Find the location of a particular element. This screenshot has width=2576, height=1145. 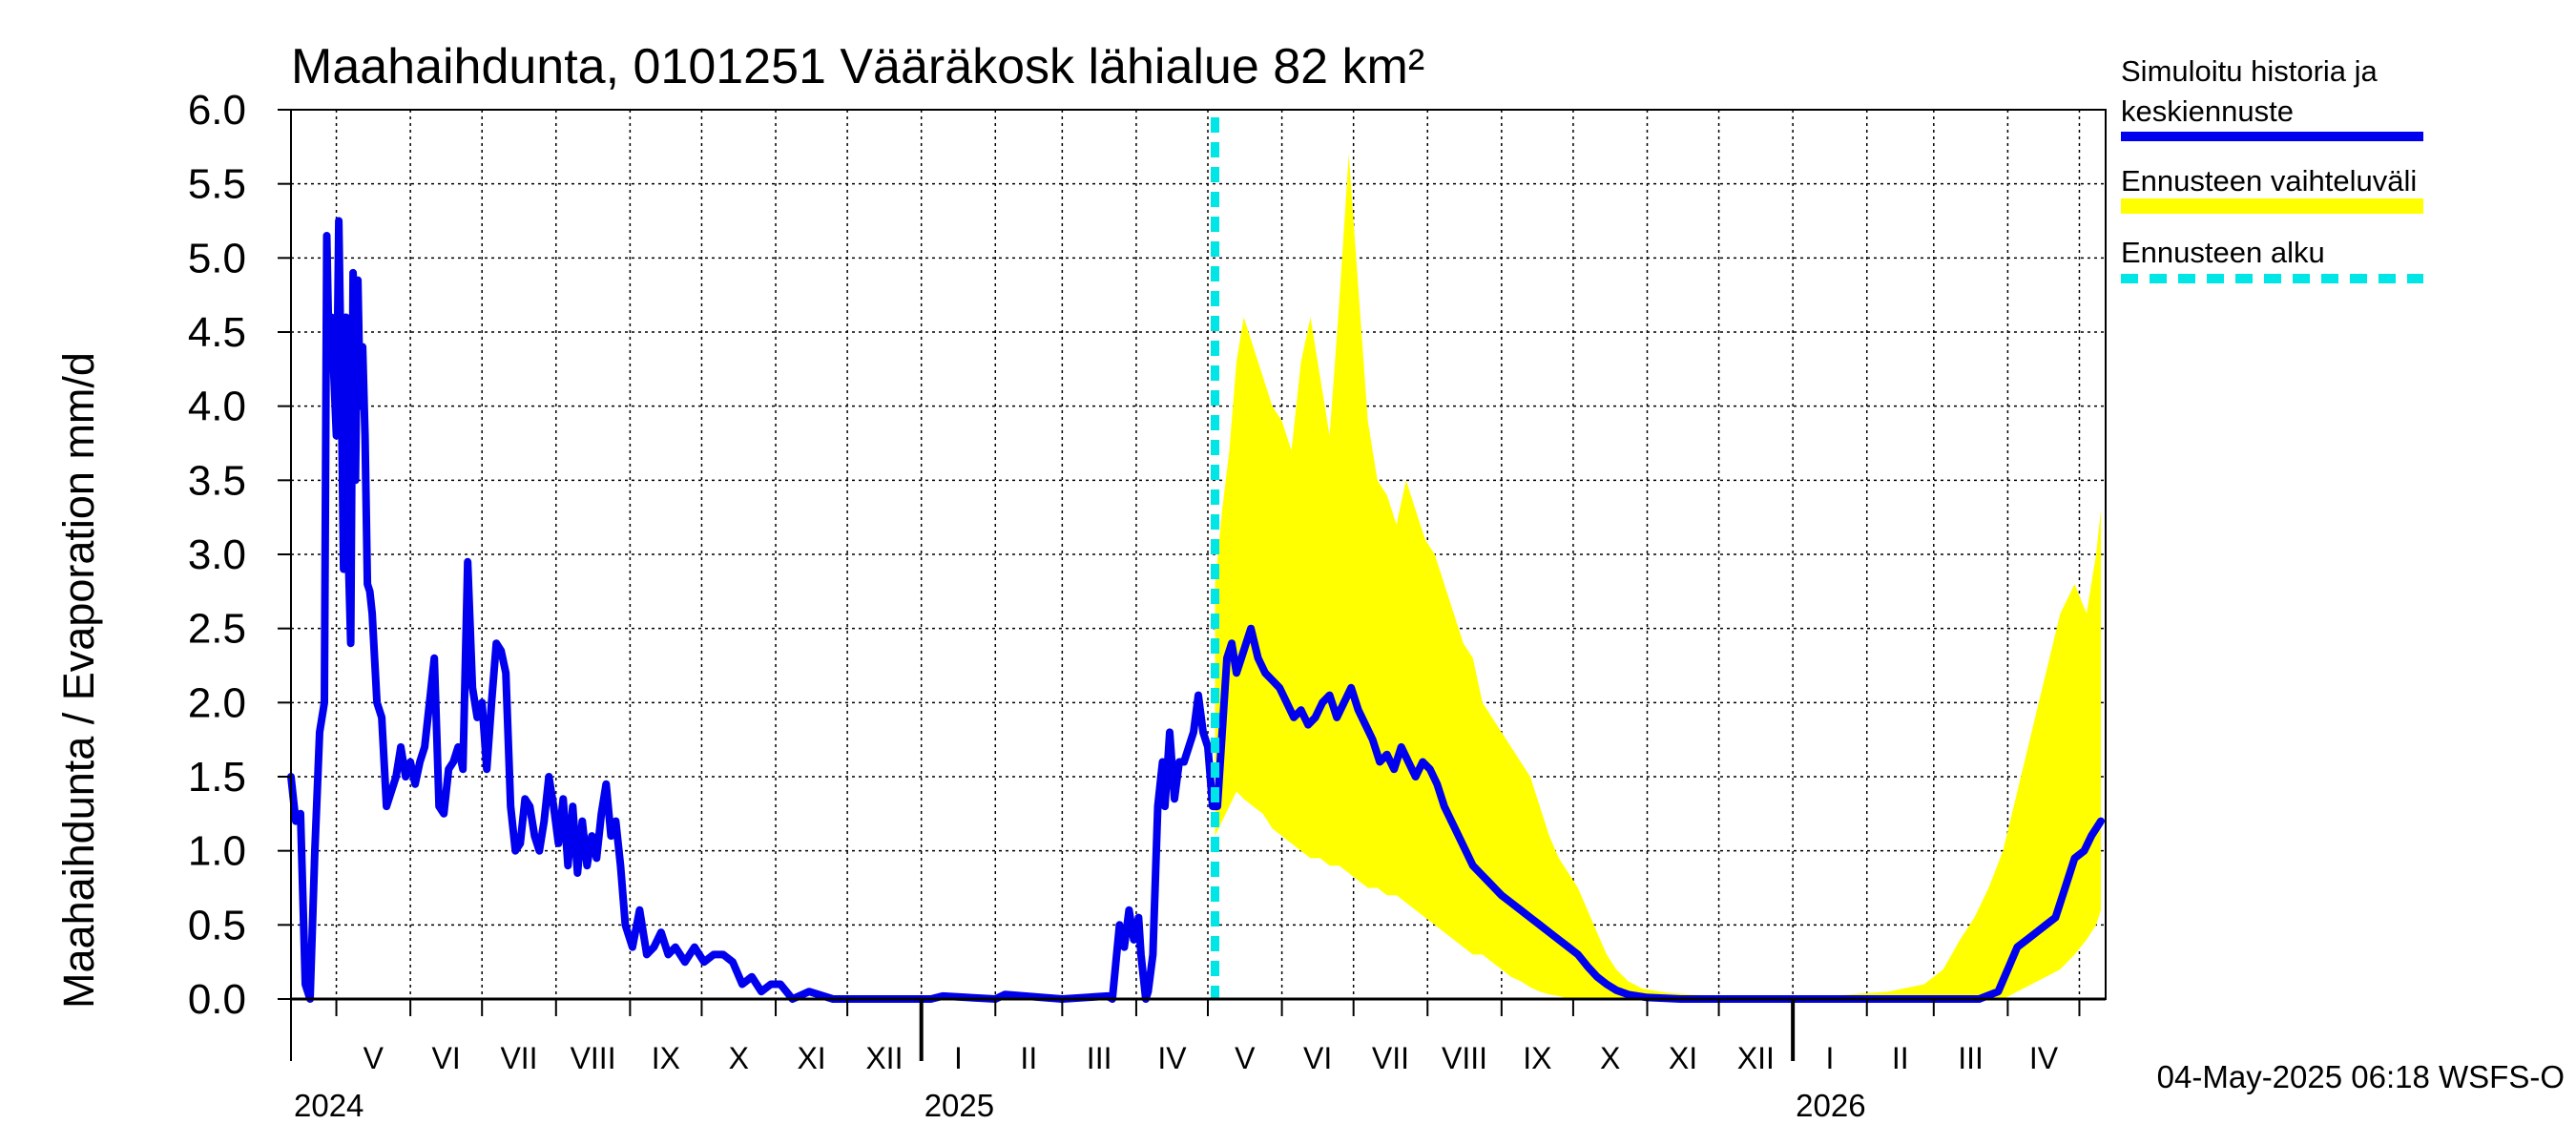

y-tick-label: 3.0 is located at coordinates (217, 555).